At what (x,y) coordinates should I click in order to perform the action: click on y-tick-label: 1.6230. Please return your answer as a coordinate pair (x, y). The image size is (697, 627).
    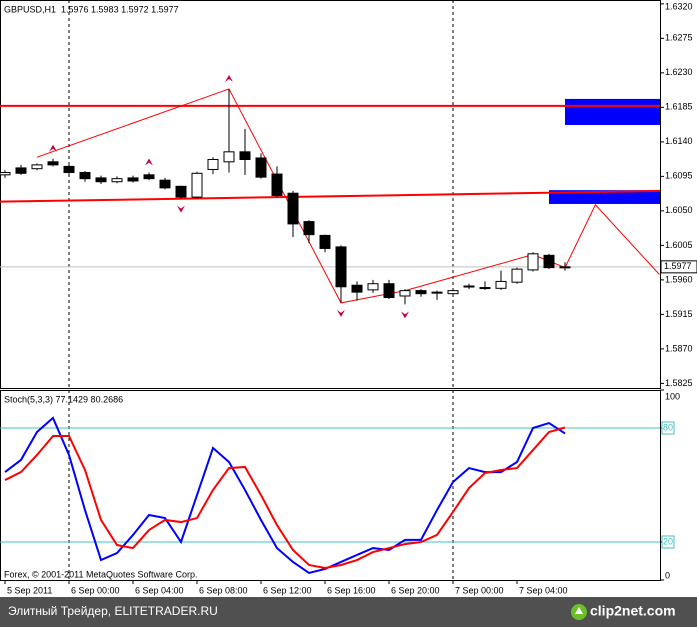
    Looking at the image, I should click on (679, 72).